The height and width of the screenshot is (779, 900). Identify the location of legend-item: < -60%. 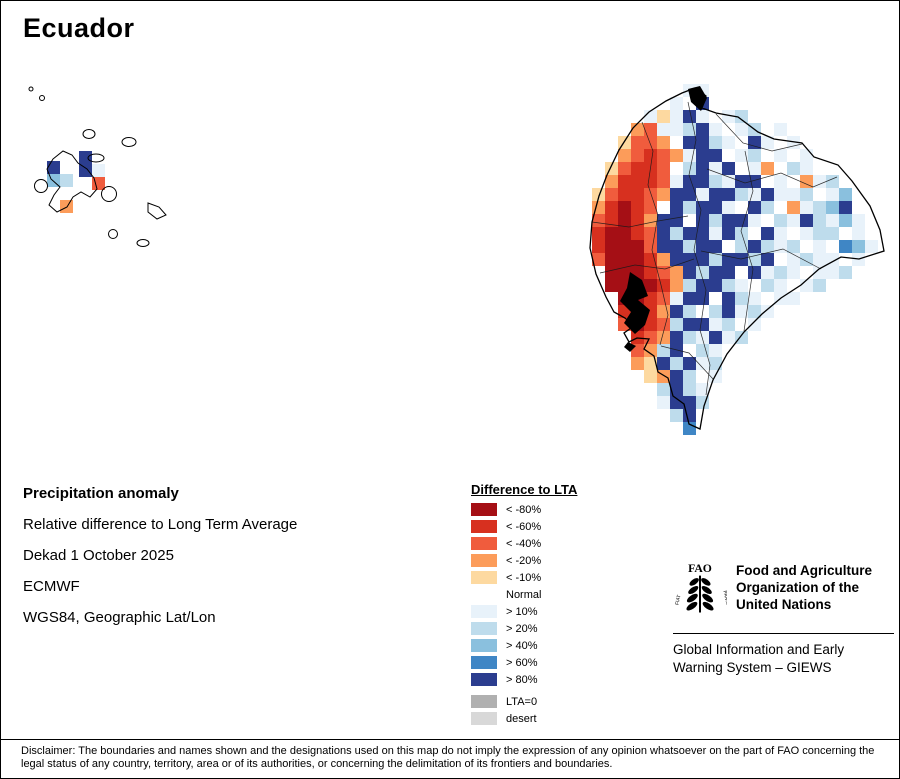
(524, 526).